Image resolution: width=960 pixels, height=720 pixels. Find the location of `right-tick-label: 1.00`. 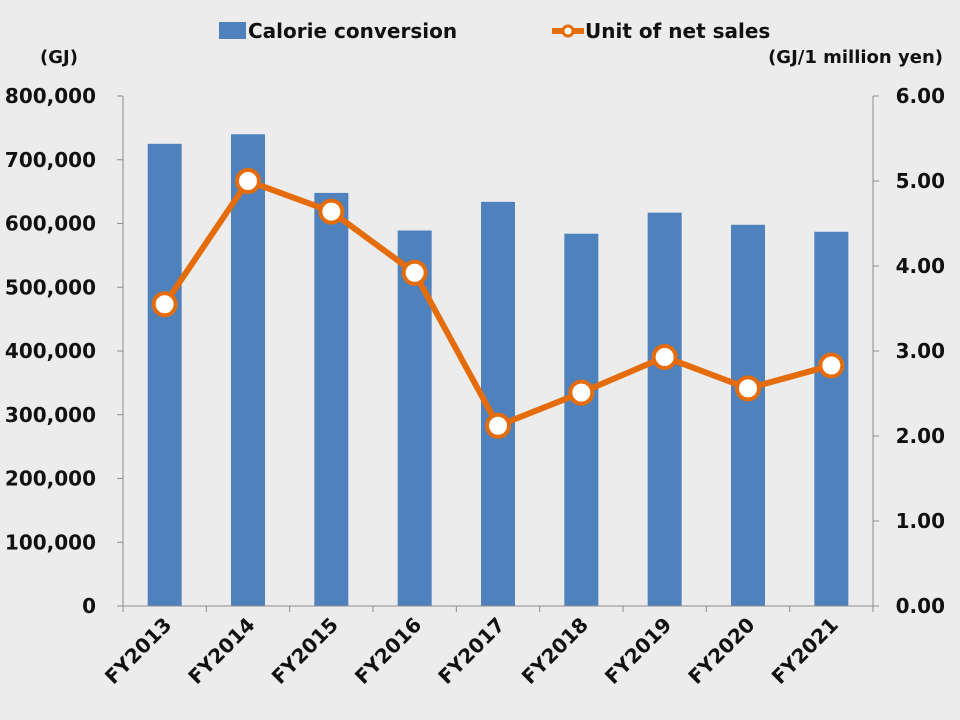

right-tick-label: 1.00 is located at coordinates (920, 521).